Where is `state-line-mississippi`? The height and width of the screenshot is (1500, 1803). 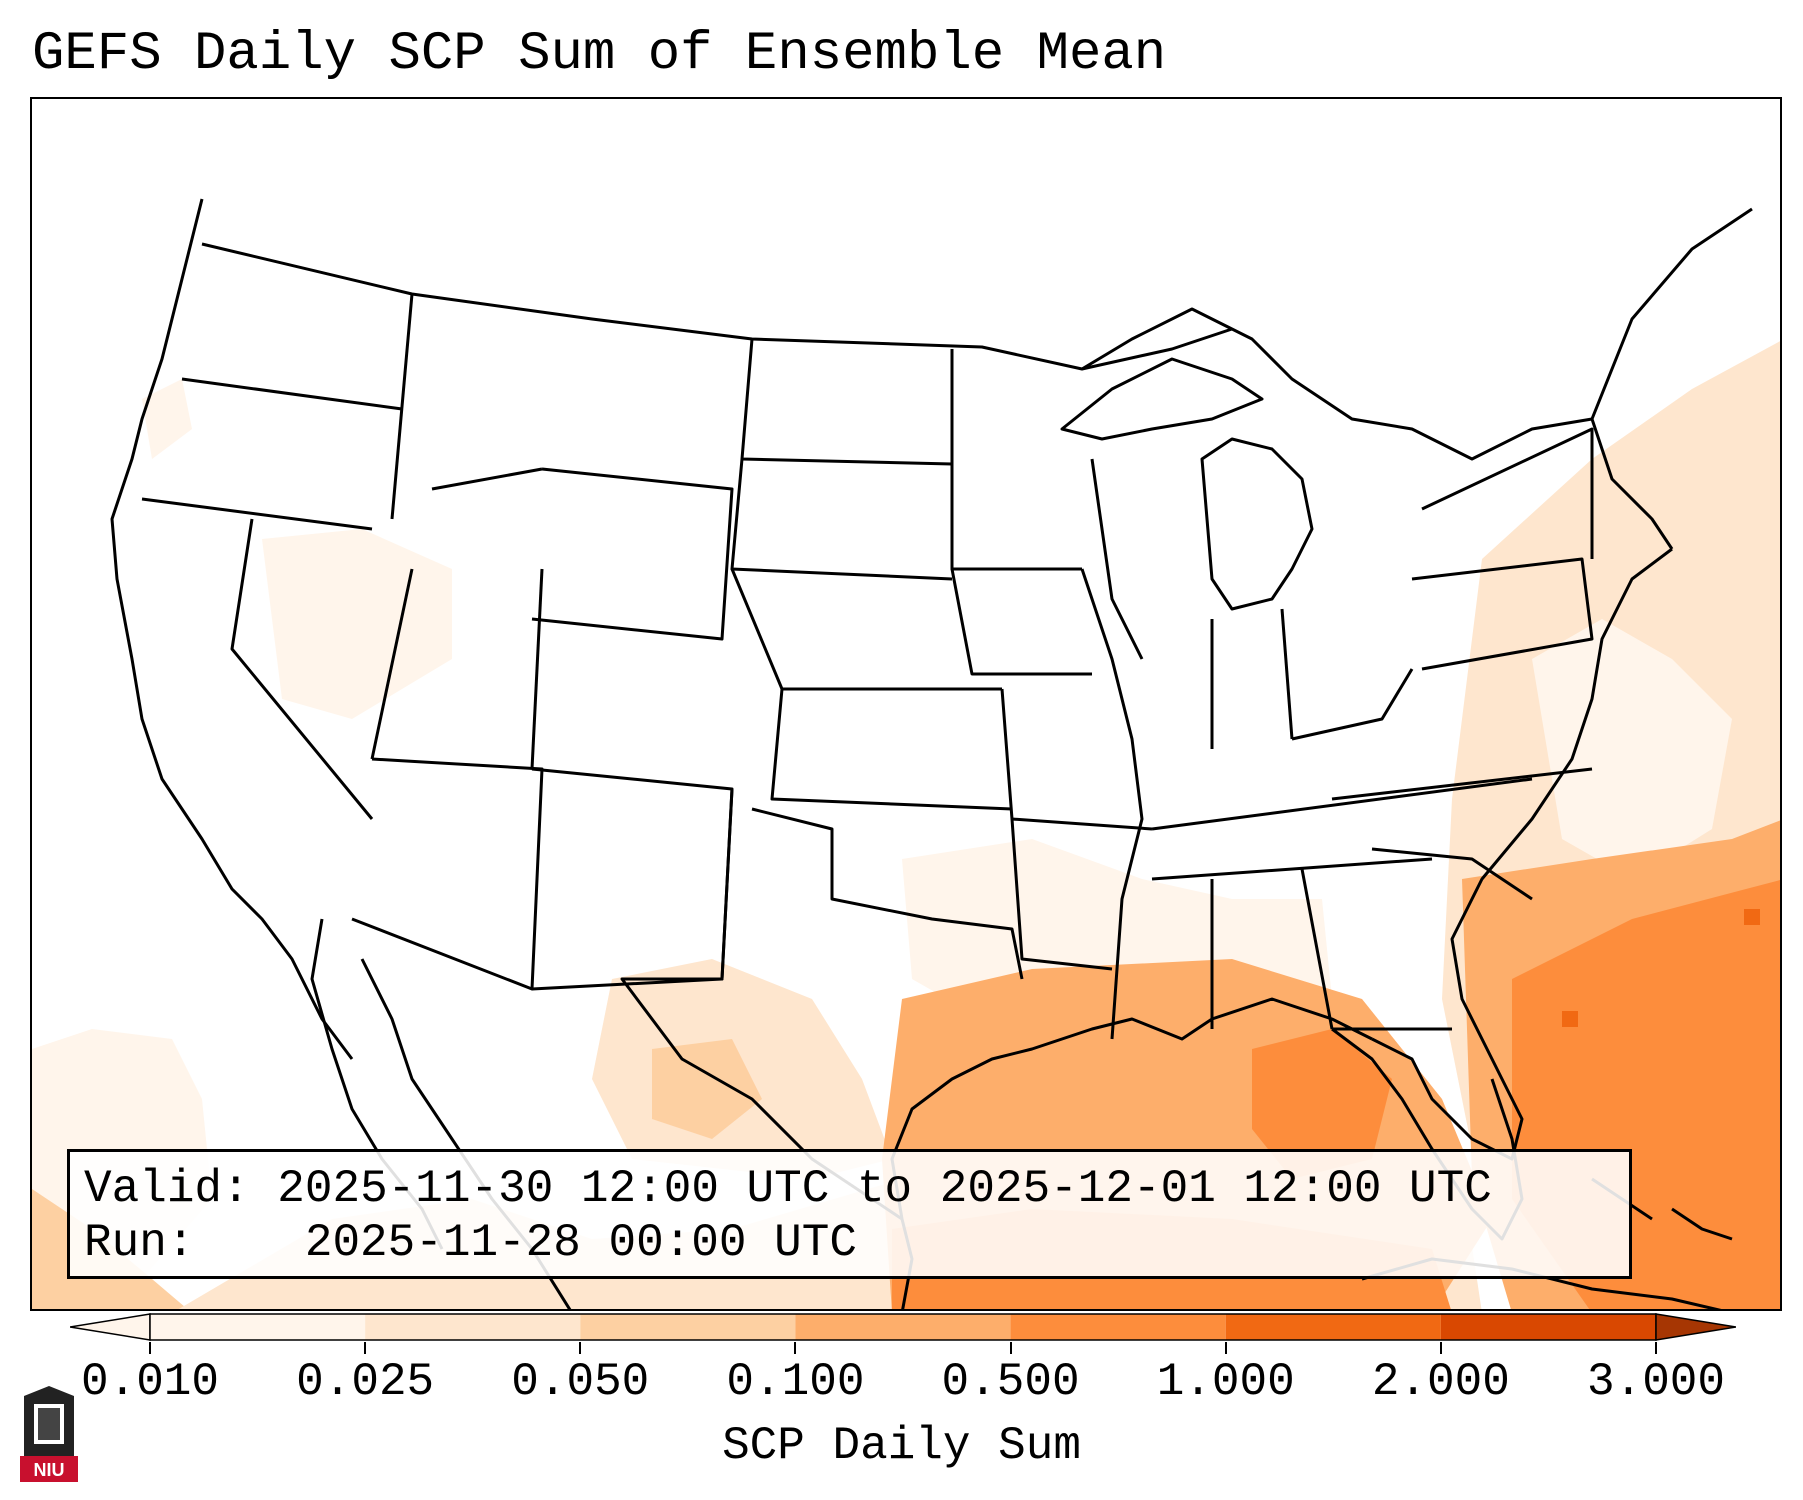 state-line-mississippi is located at coordinates (1112, 804).